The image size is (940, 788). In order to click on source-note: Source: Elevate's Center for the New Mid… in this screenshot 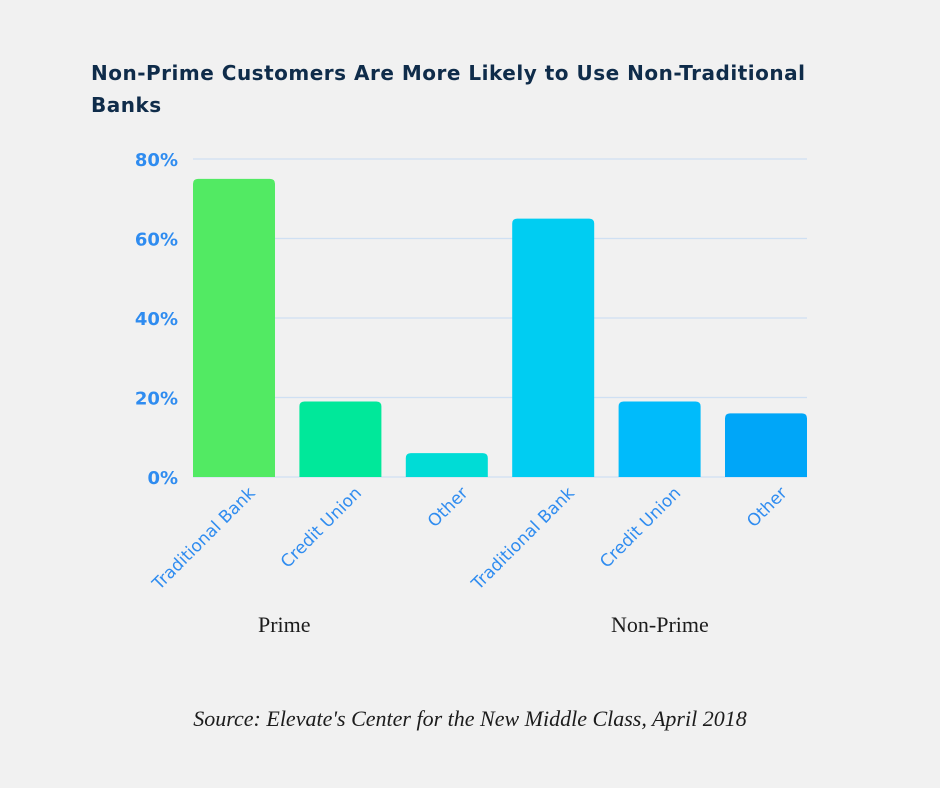, I will do `click(470, 718)`.